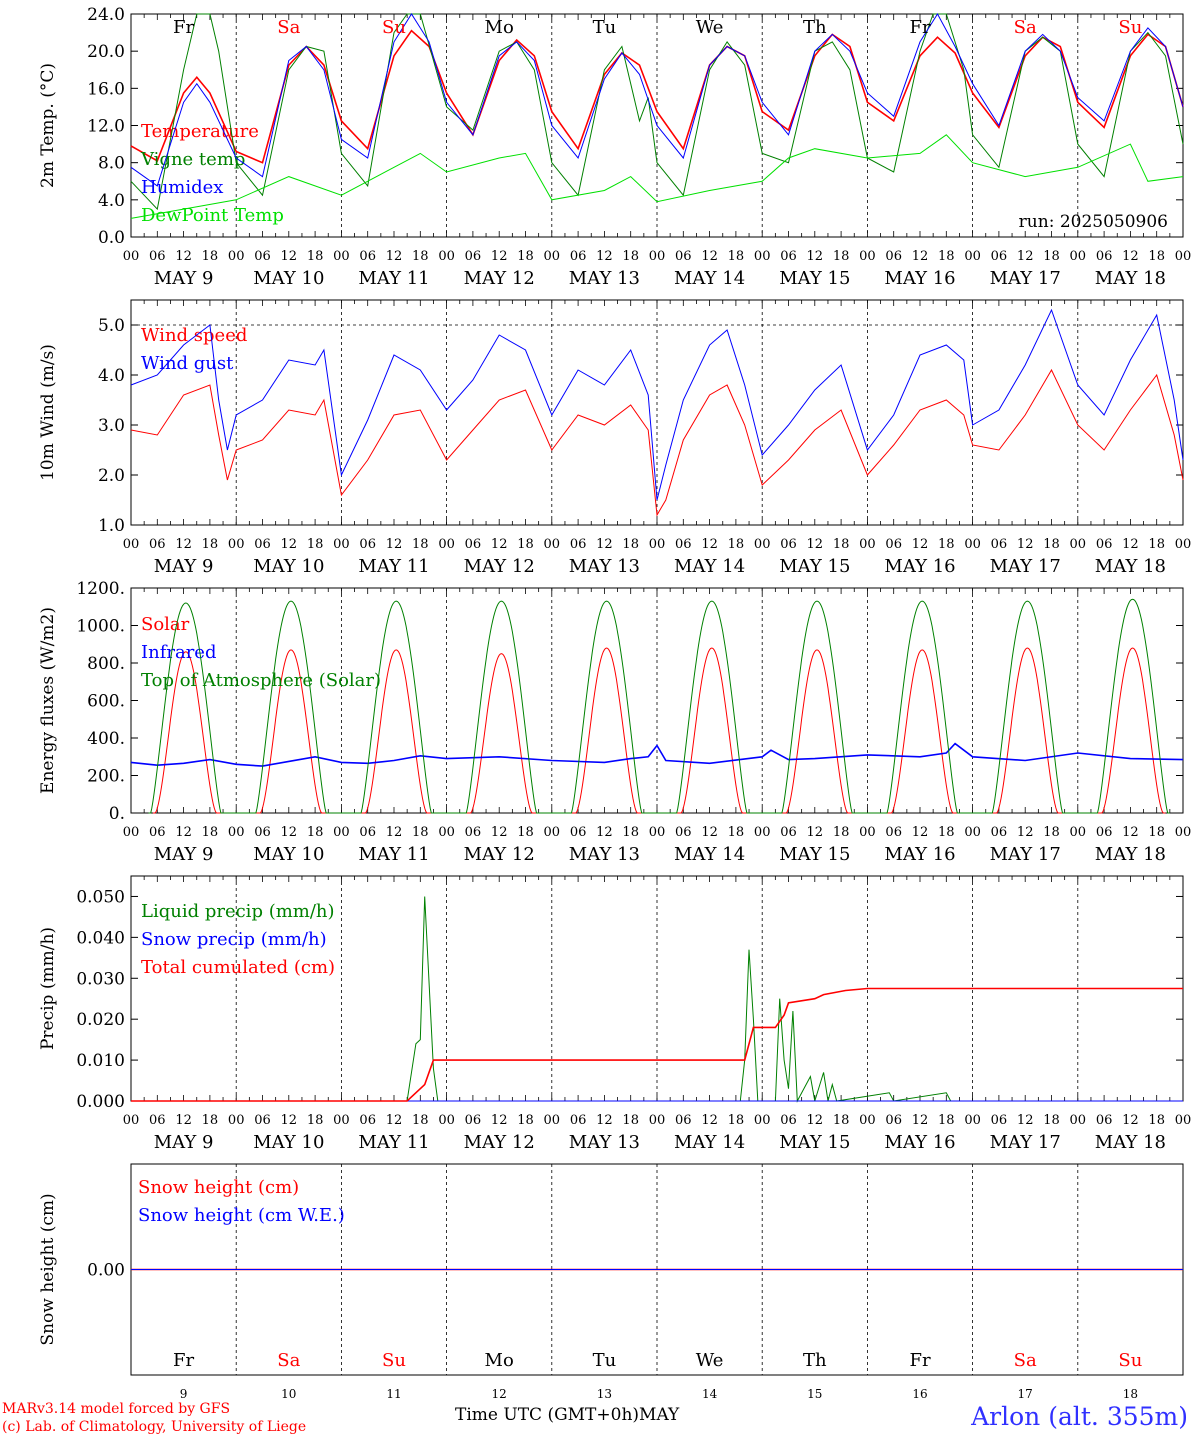 The height and width of the screenshot is (1440, 1194). Describe the element at coordinates (1093, 222) in the screenshot. I see `run-label: run: 2025050906` at that location.